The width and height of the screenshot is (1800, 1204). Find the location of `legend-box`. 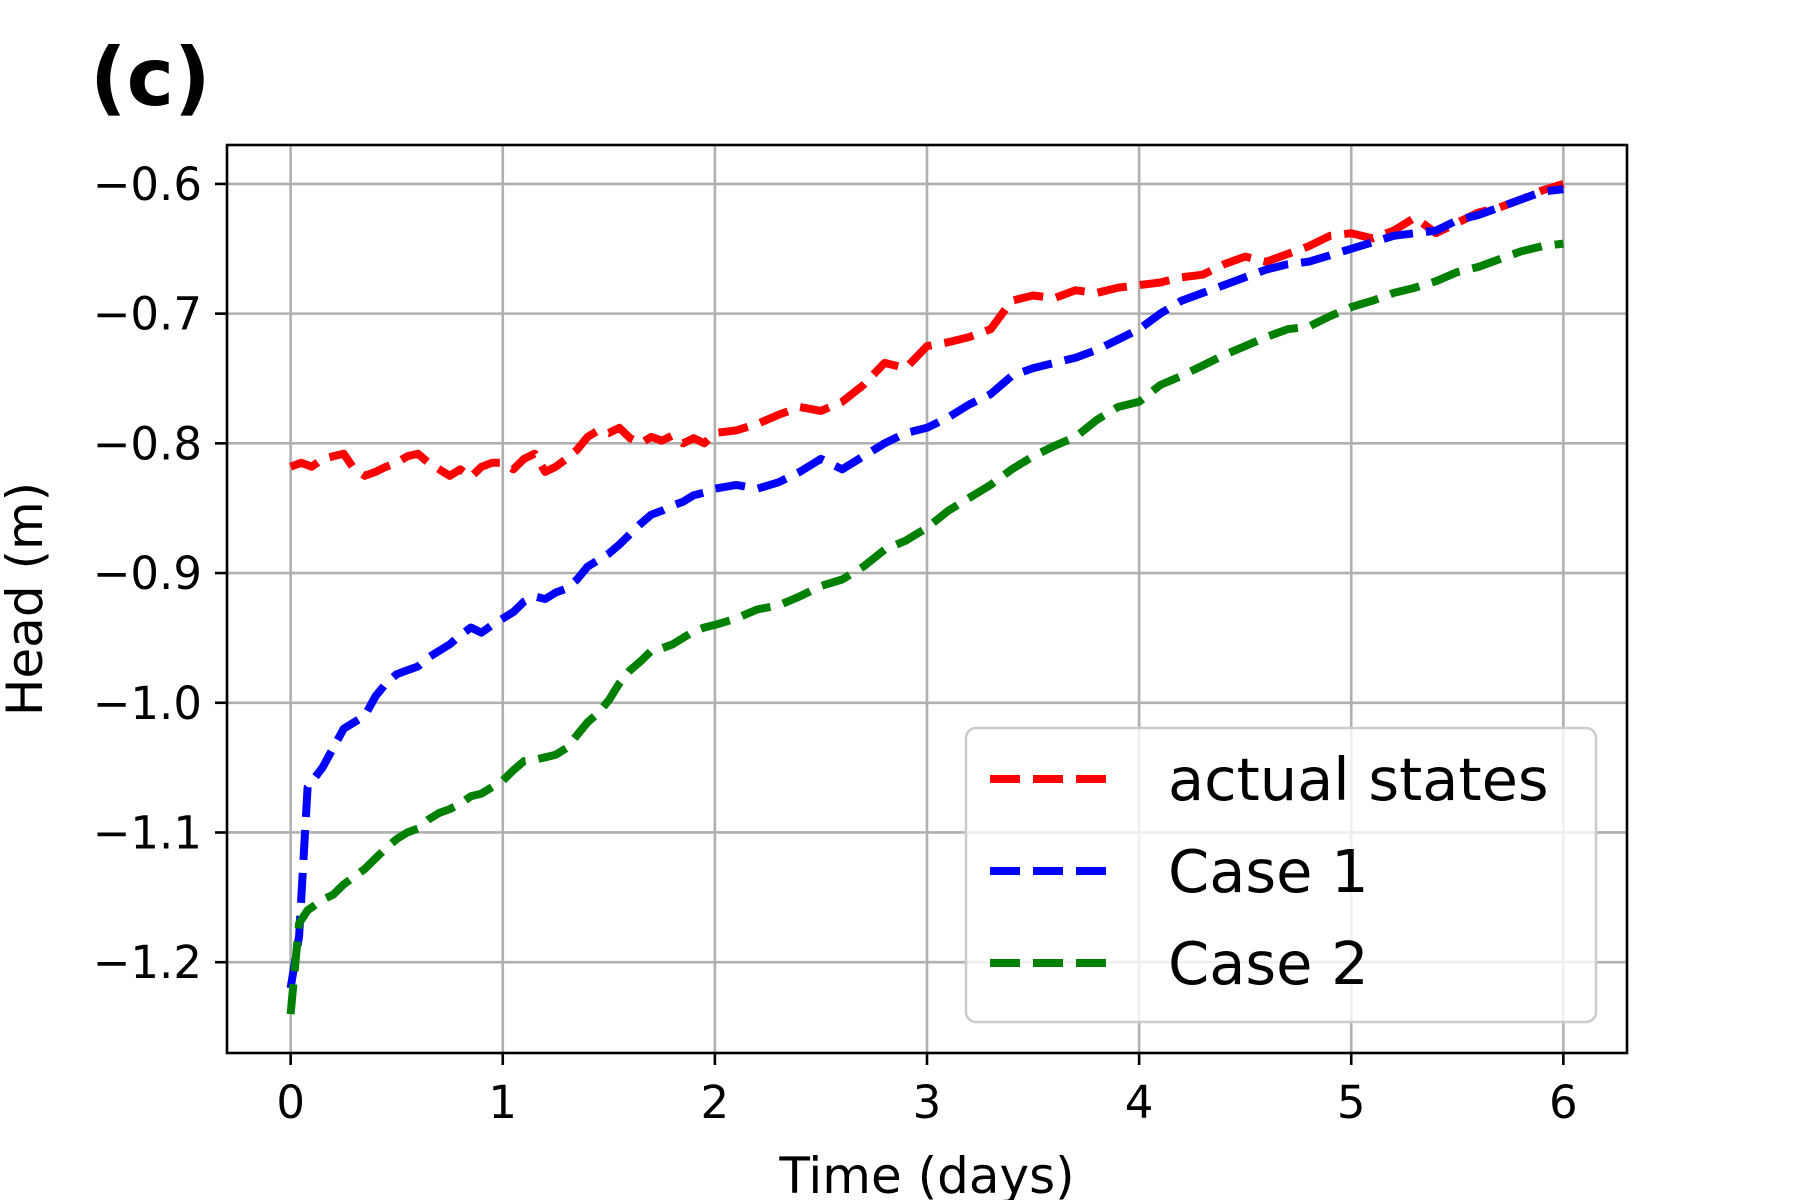

legend-box is located at coordinates (1281, 875).